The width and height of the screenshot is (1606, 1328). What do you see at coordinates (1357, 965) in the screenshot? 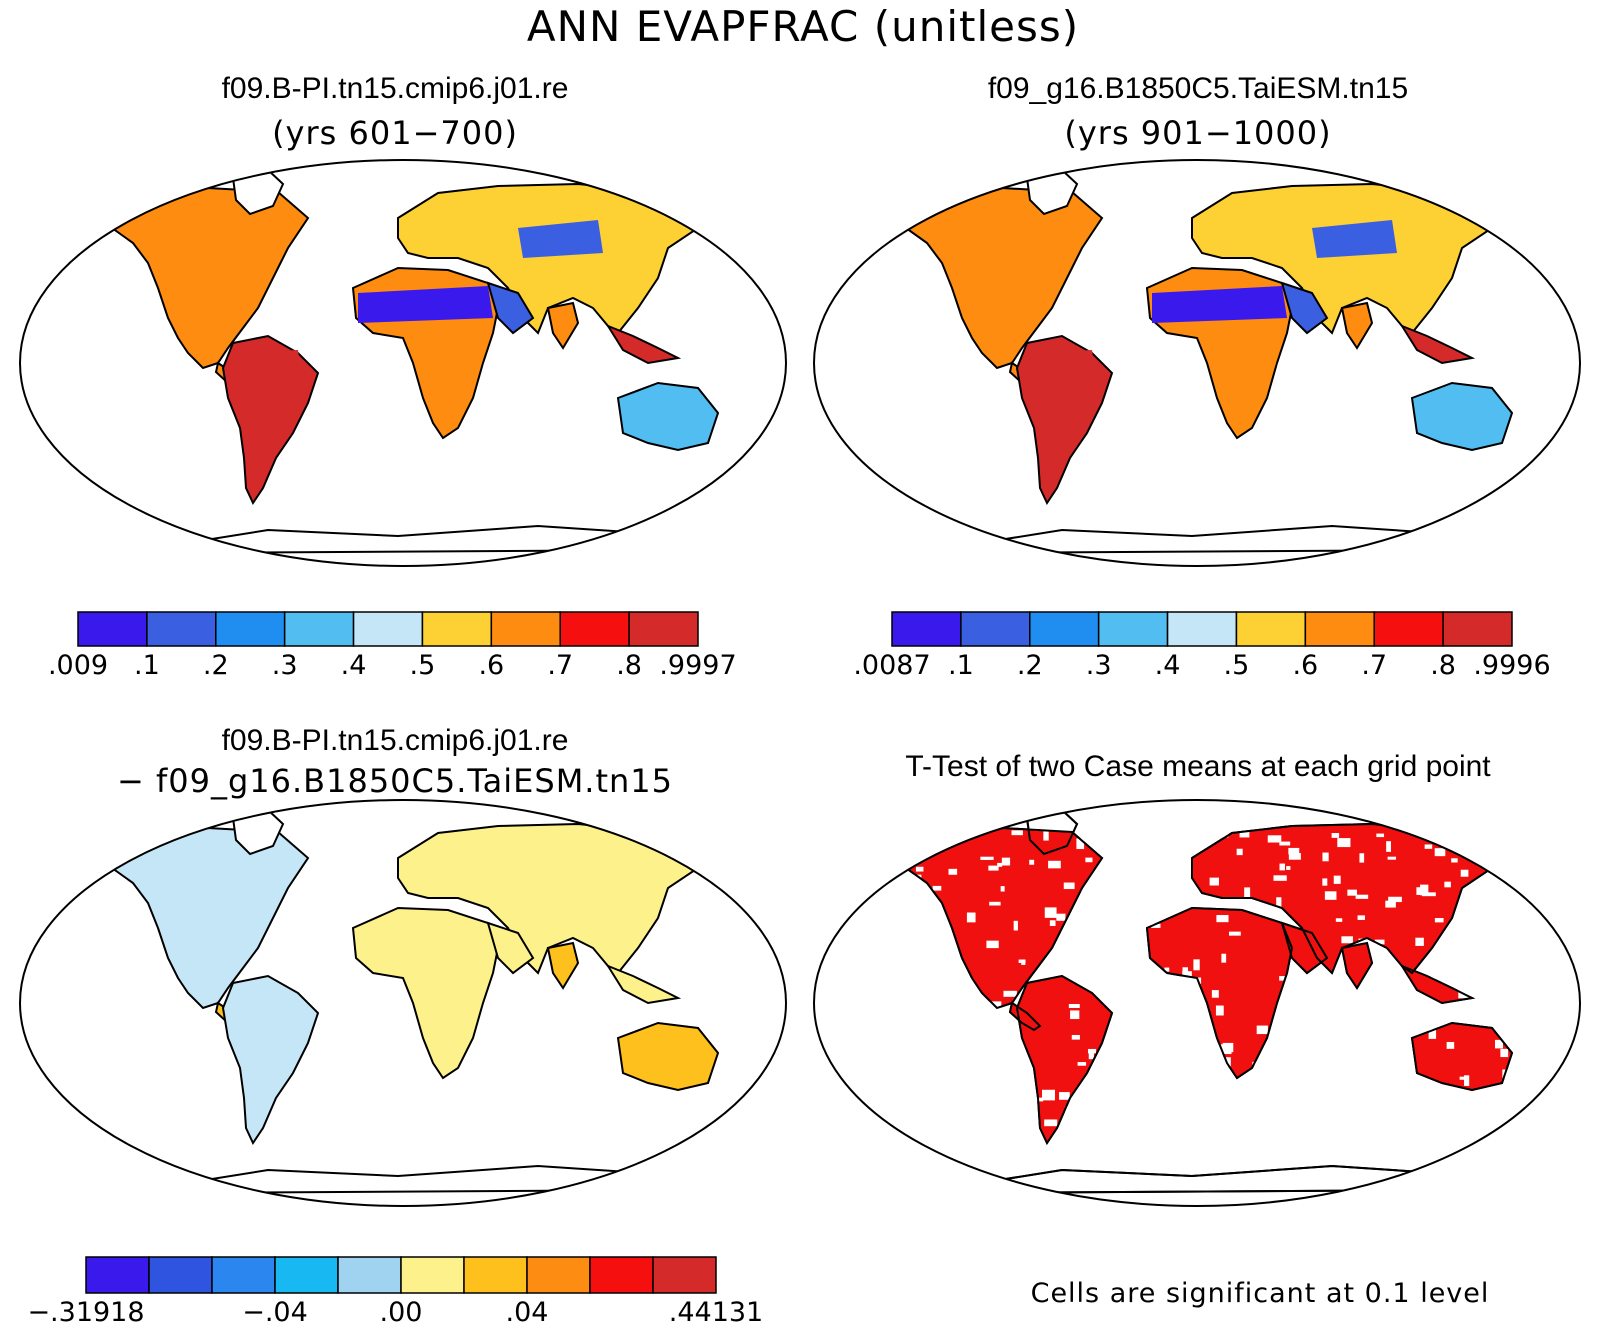
I see `coastline-india` at bounding box center [1357, 965].